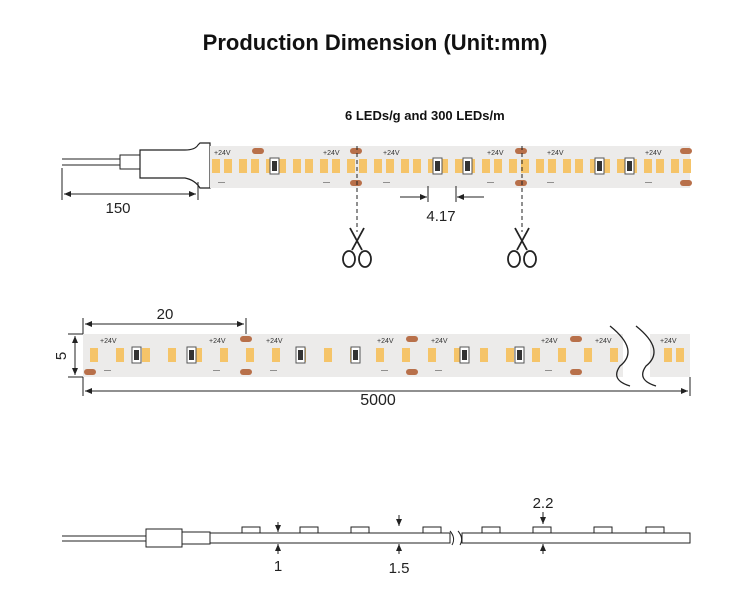 This screenshot has height=610, width=750. I want to click on profile-leds, so click(453, 530).